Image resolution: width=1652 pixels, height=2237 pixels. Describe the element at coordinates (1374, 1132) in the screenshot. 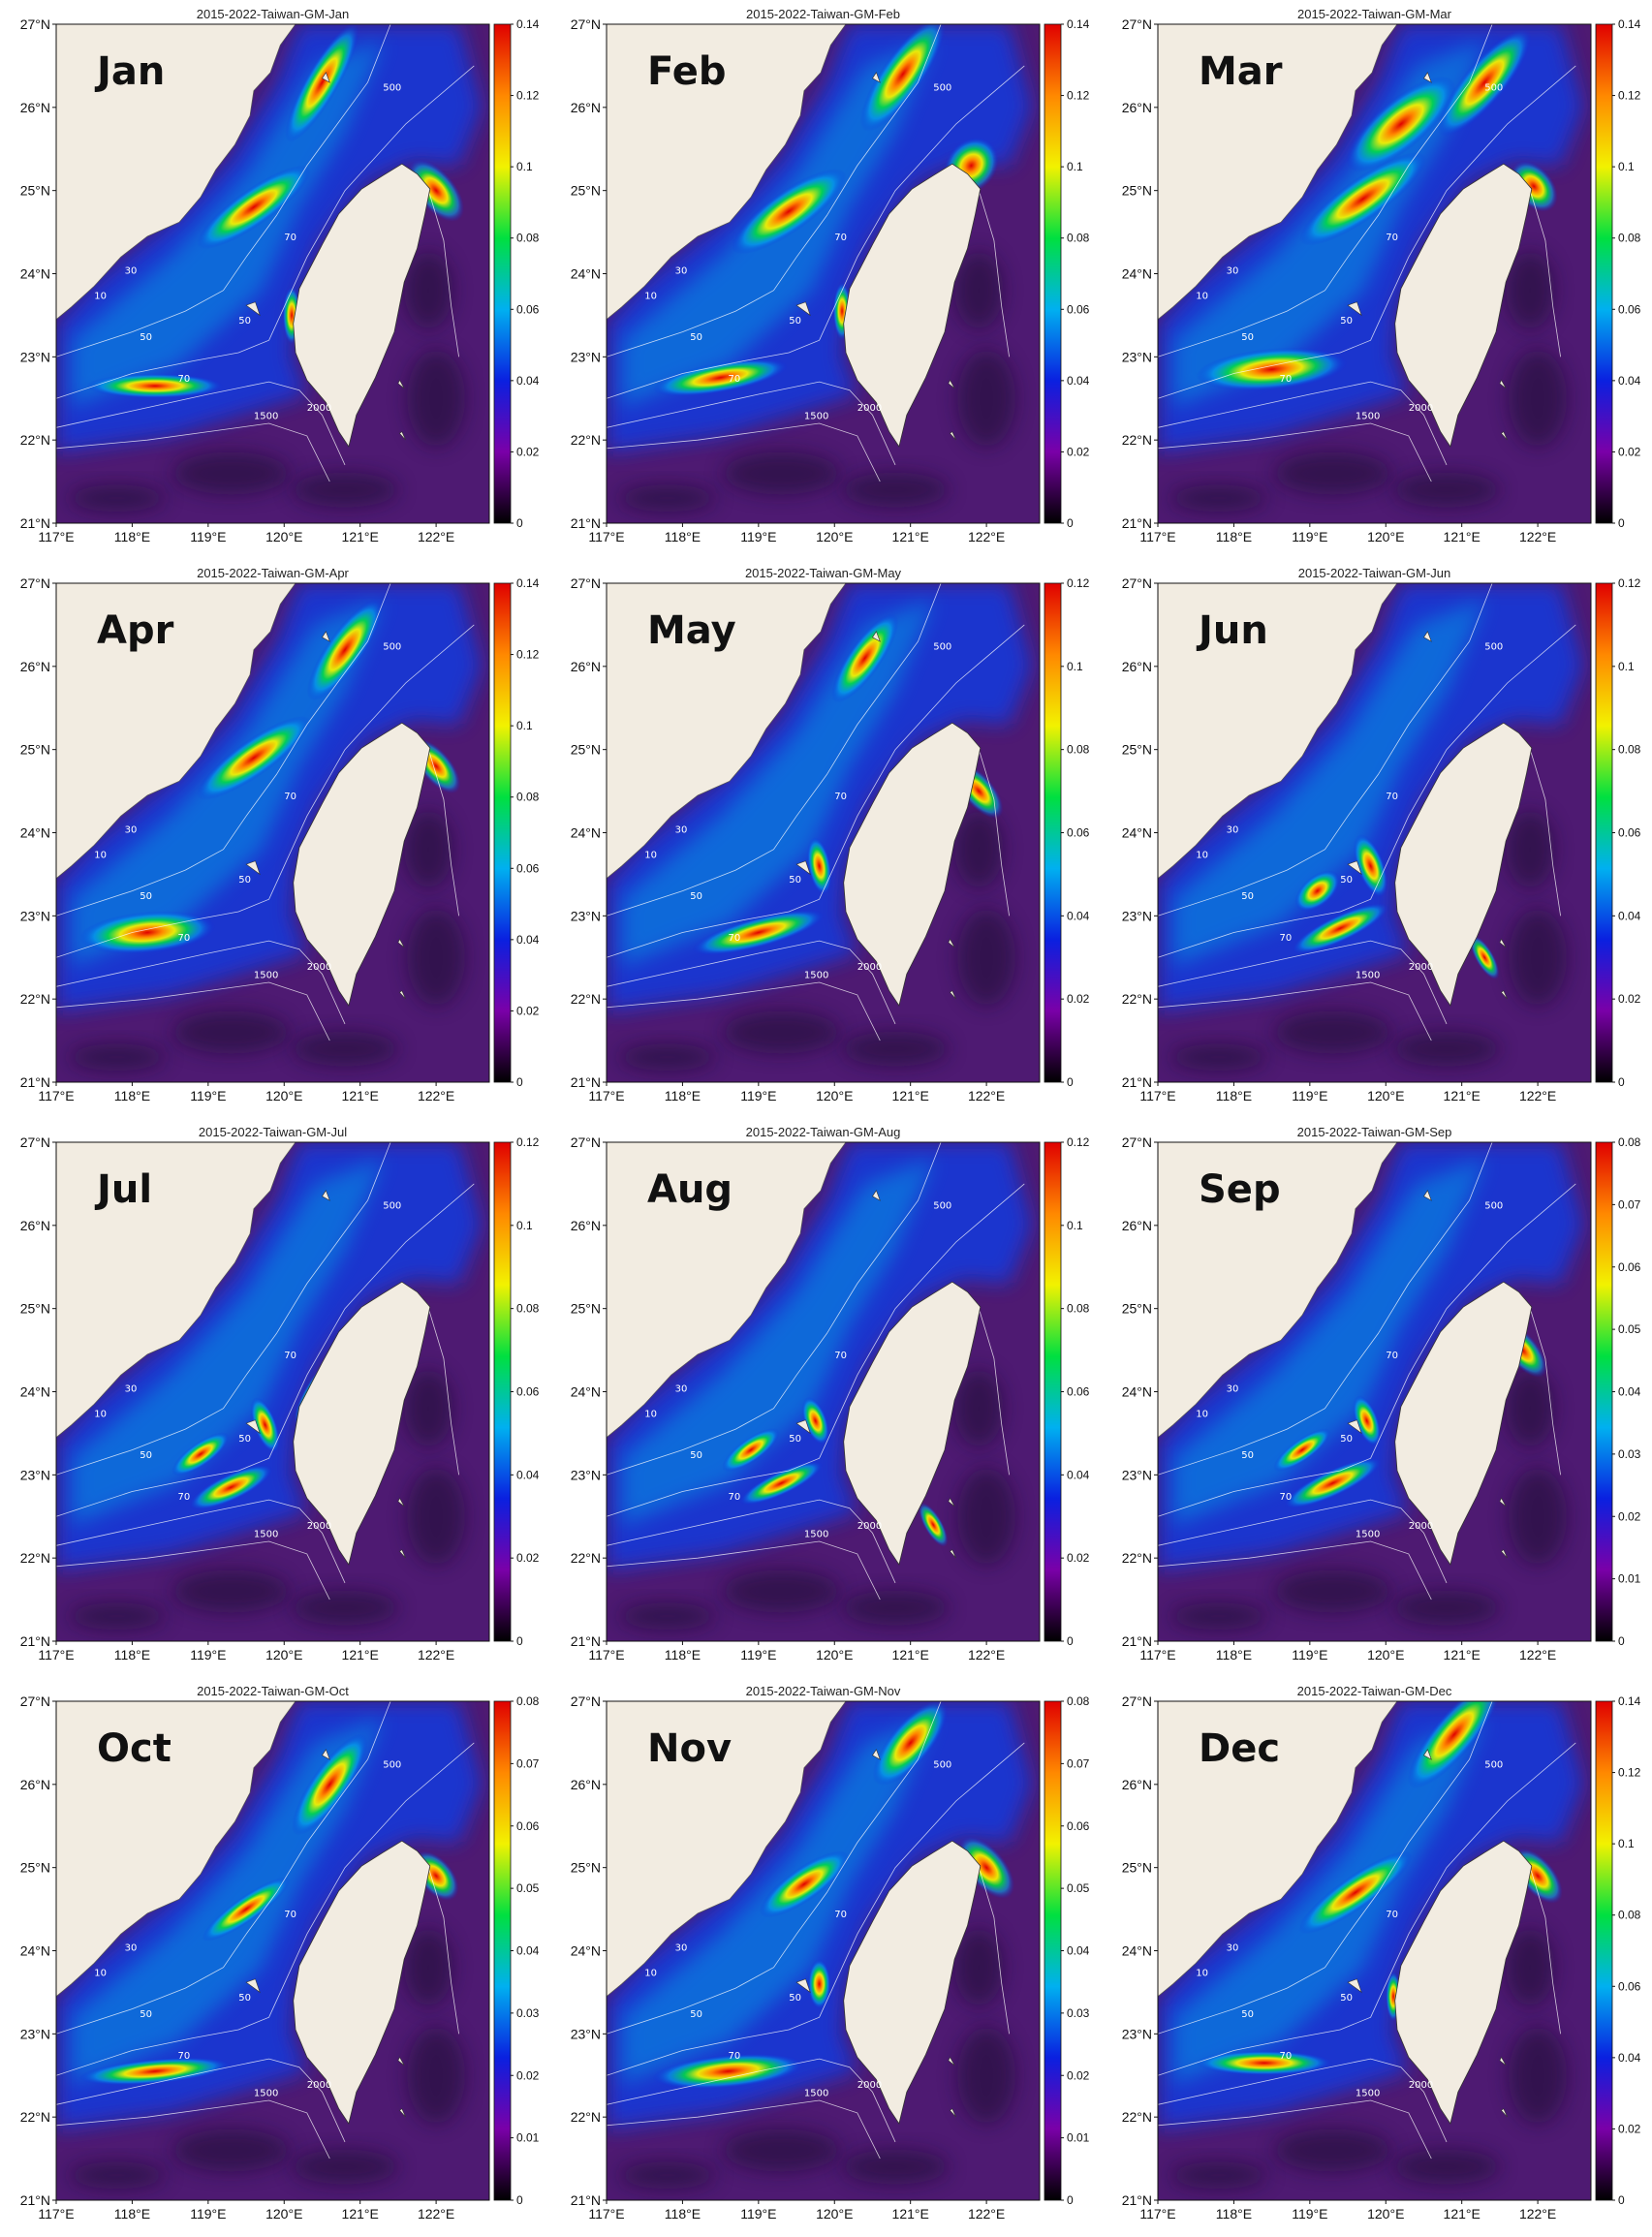

I see `panel-title: 2015-2022-Taiwan-GM-Sep` at that location.